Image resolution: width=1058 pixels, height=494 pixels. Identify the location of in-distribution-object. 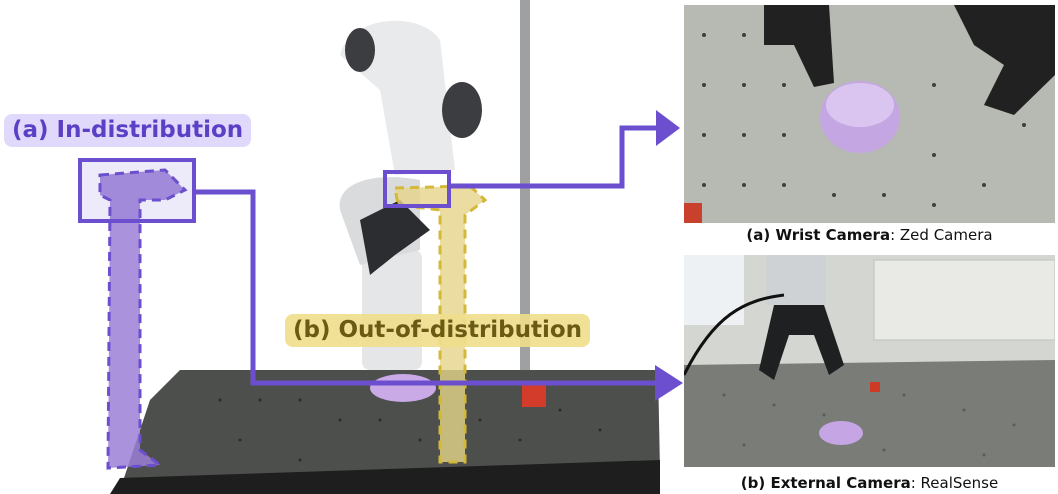
(143, 319).